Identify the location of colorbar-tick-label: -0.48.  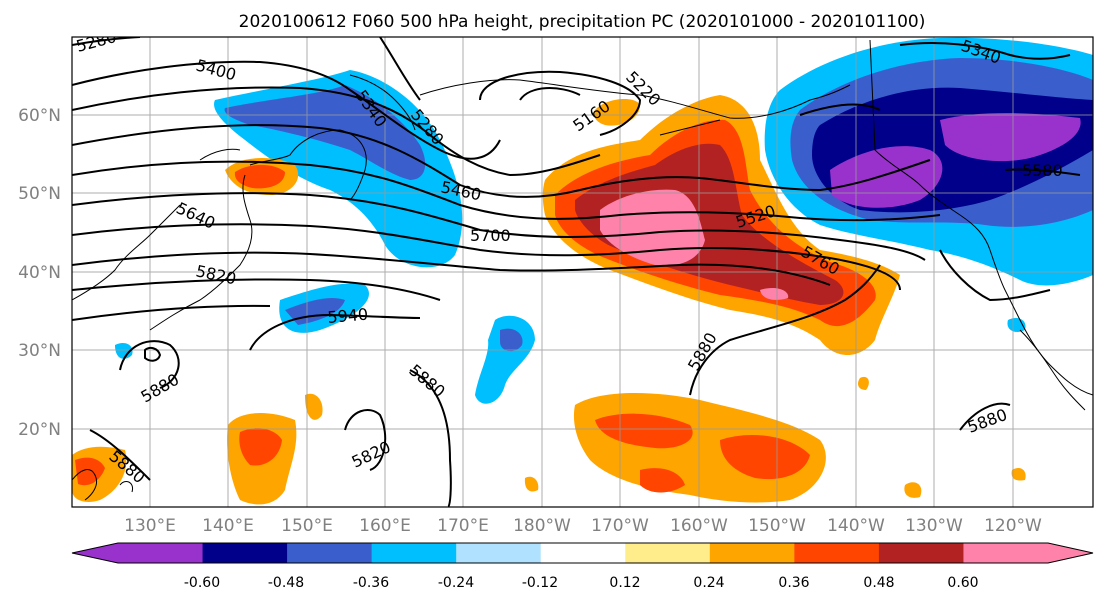
(286, 583).